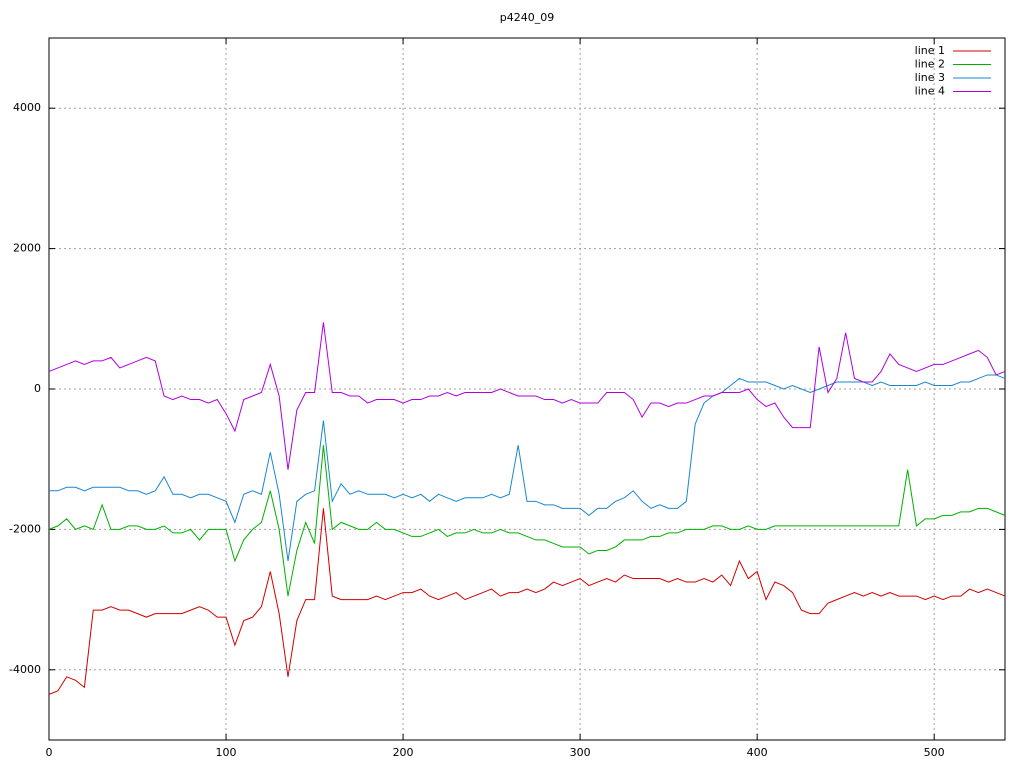  I want to click on x-tick-label: 400, so click(757, 752).